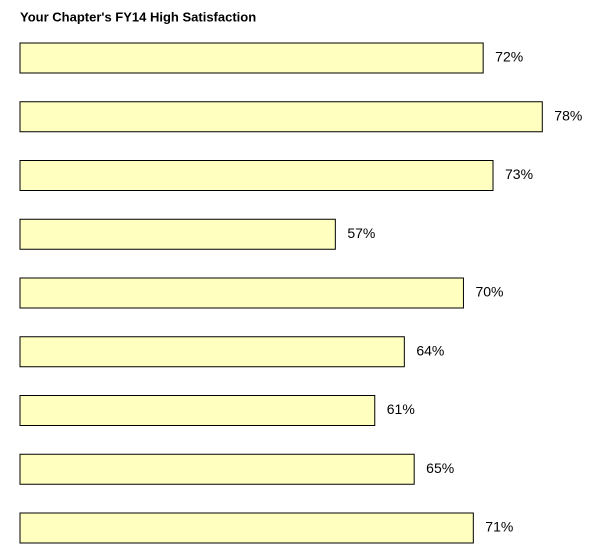 This screenshot has height=556, width=610. I want to click on chart-title: Your Chapter's FY14 High Satisfaction, so click(138, 16).